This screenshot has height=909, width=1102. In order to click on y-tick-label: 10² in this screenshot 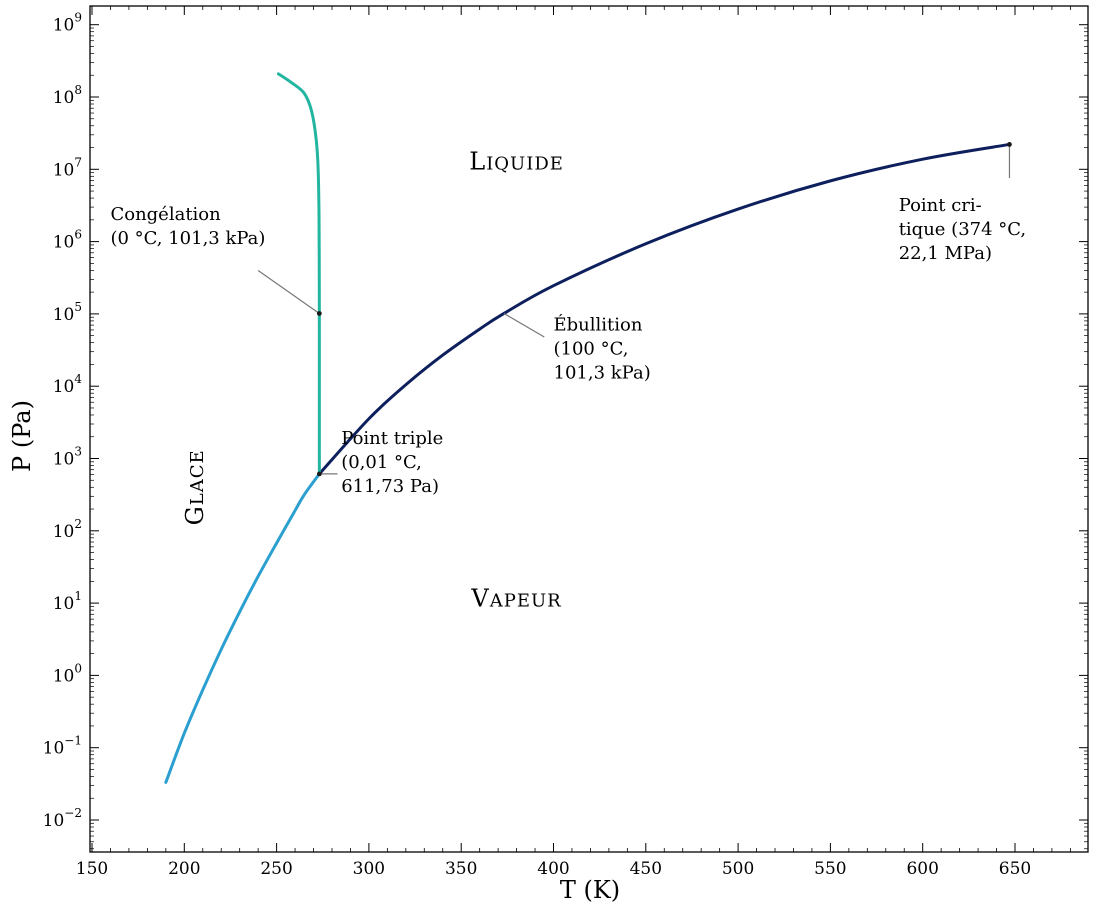, I will do `click(67, 529)`.